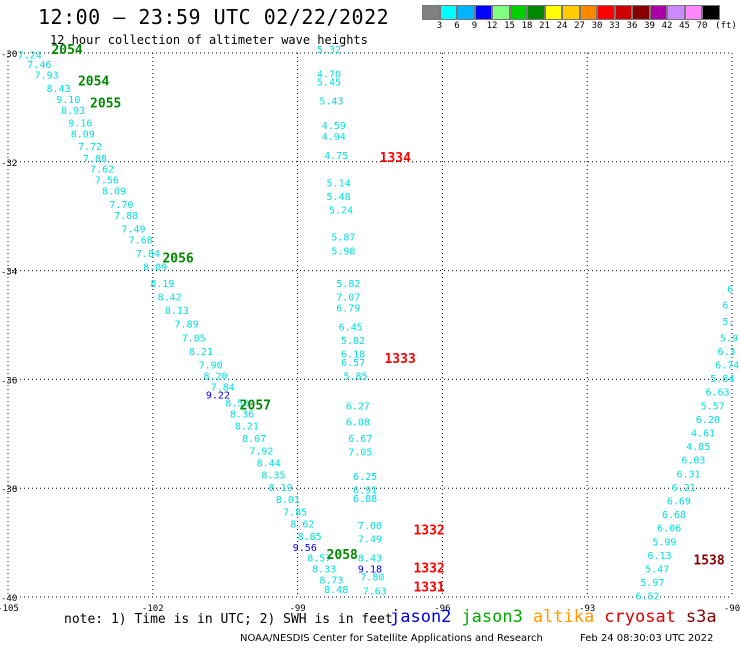 The image size is (740, 650). Describe the element at coordinates (562, 26) in the screenshot. I see `legend-label: 24` at that location.